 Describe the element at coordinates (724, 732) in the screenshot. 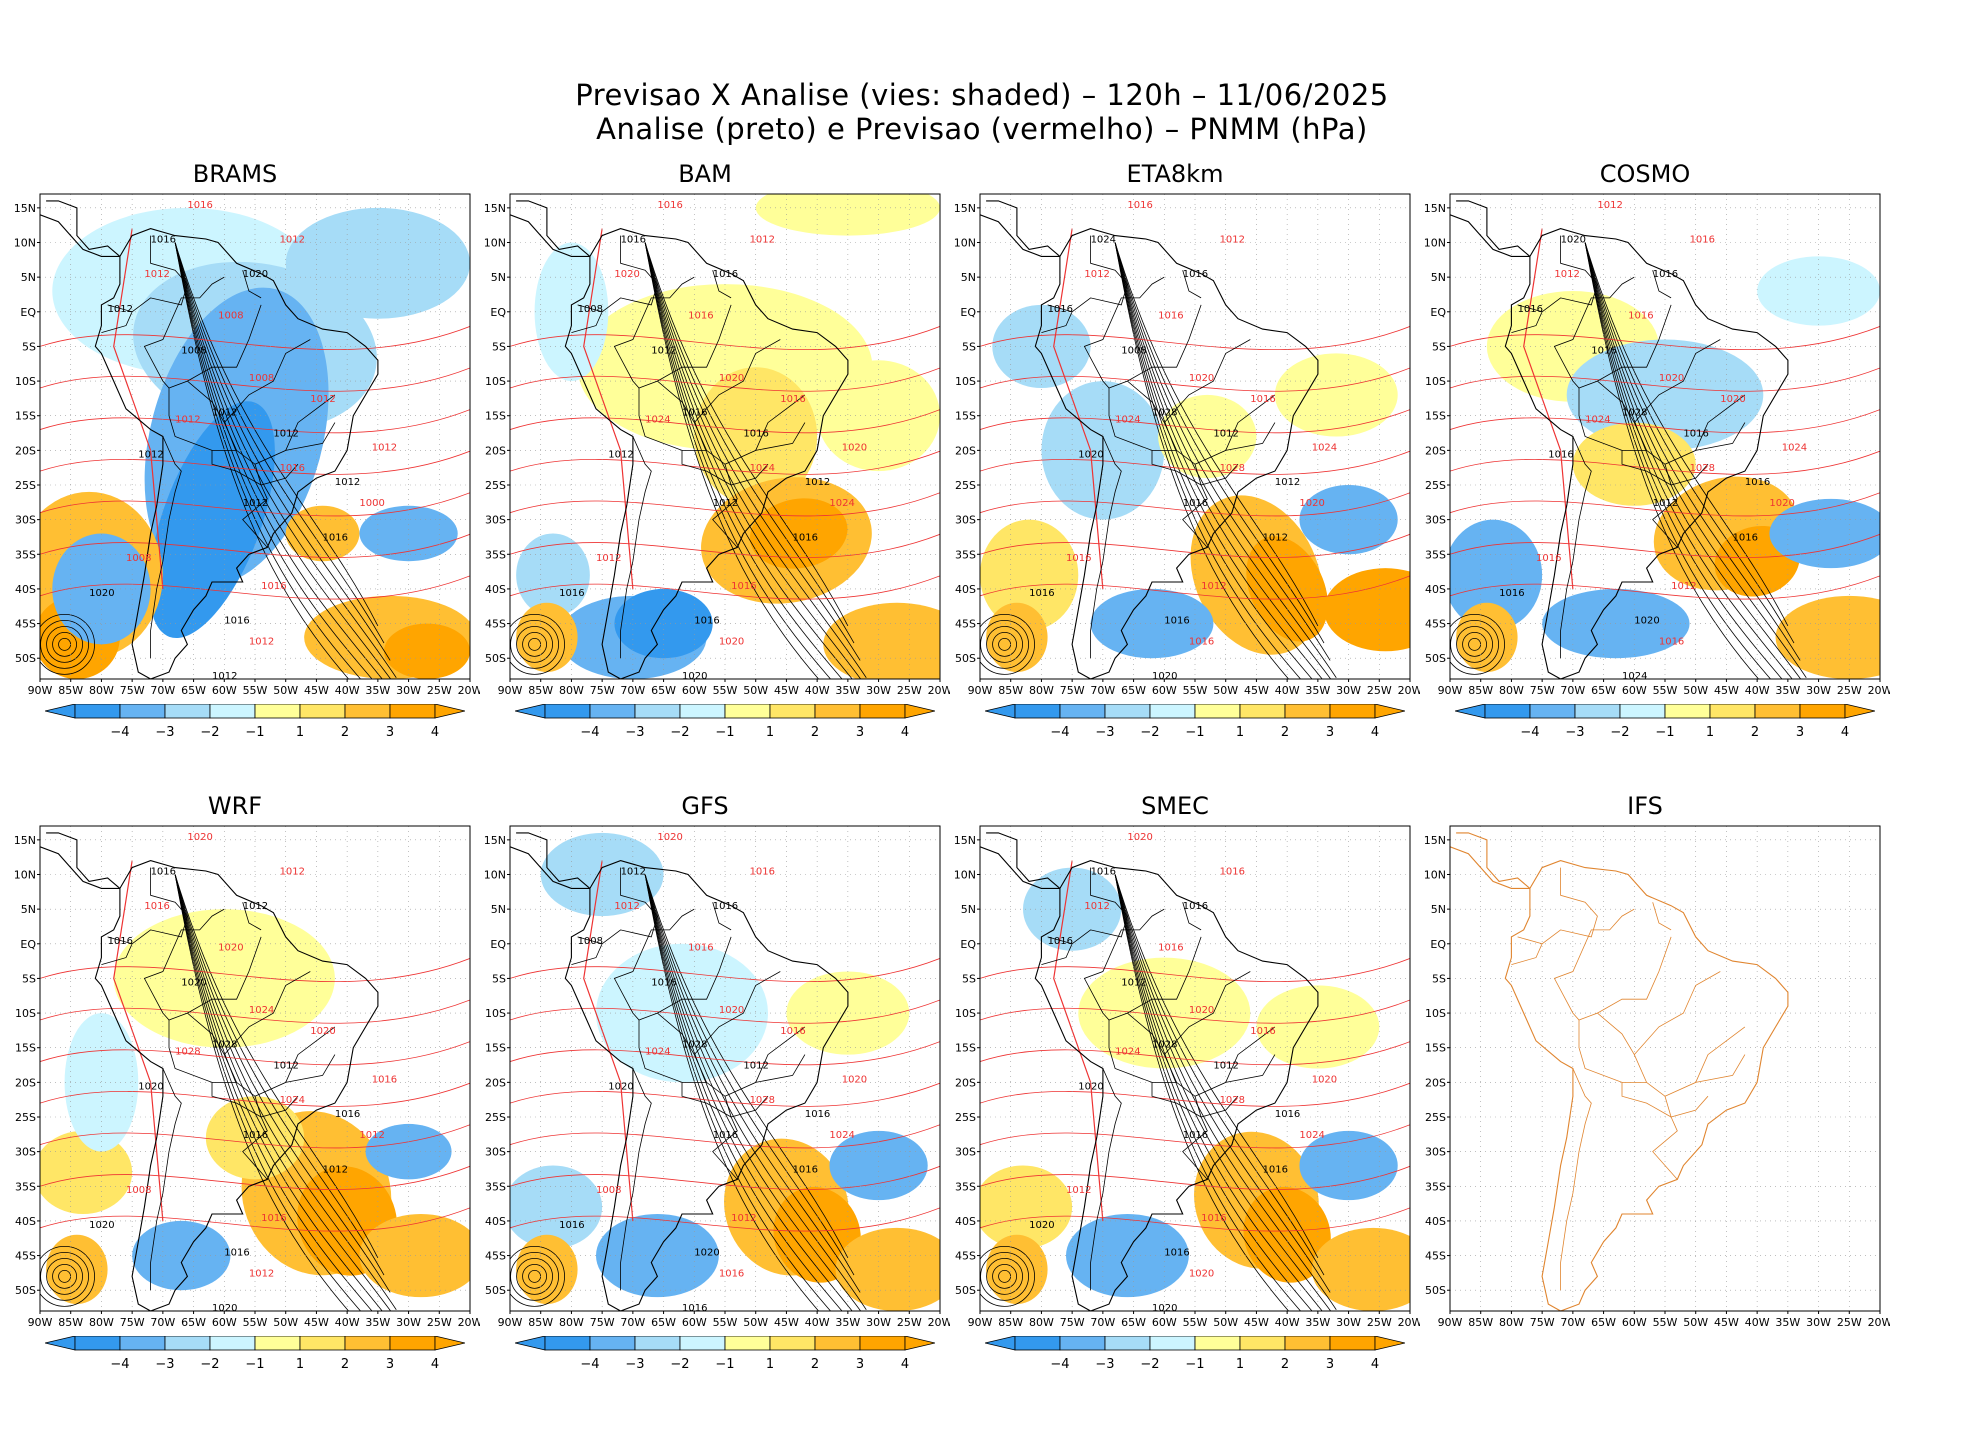

I see `colorbar-label: −1` at that location.